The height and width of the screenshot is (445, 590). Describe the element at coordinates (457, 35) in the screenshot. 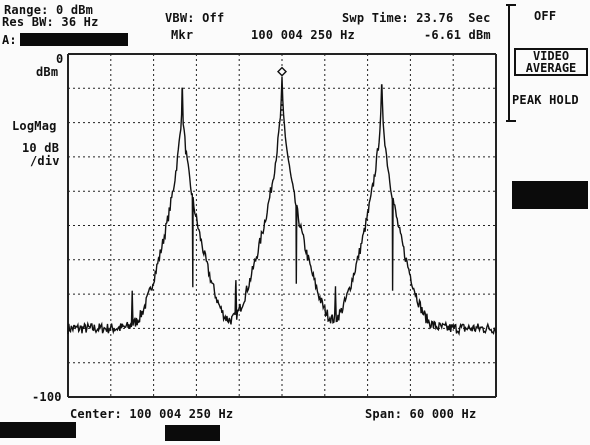

I see `marker-level: -6.61 dBm` at that location.